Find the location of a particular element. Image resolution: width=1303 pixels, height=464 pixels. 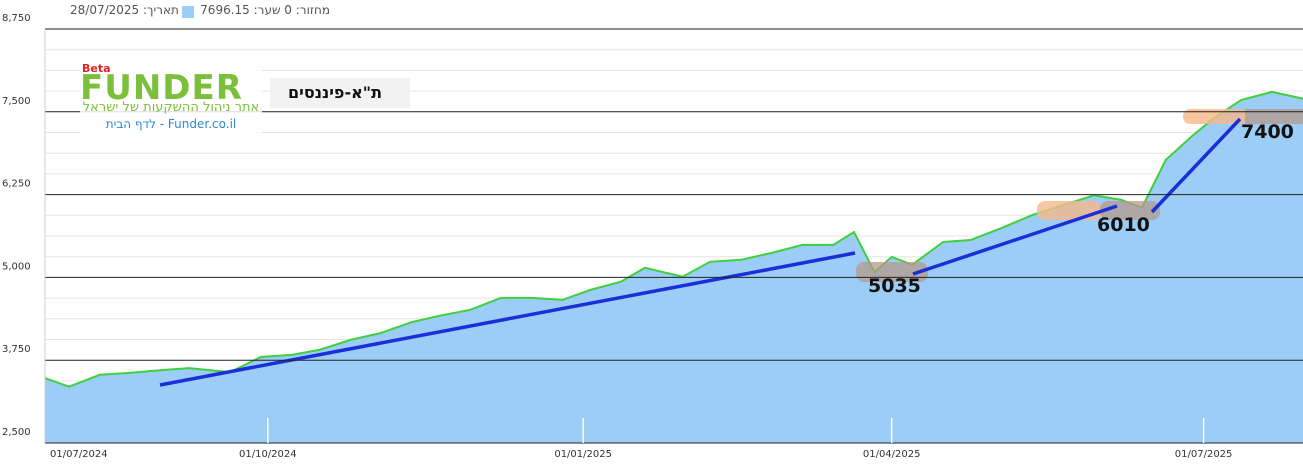

logo-tagline: אתר ניהול ההשקעות של ישראל is located at coordinates (171, 107).